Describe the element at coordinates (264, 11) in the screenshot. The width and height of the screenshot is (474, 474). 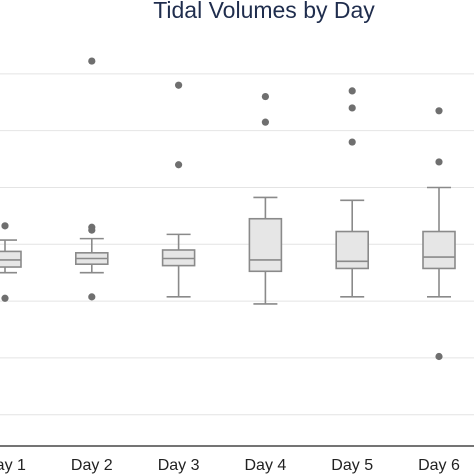
I see `chart-title: Tidal Volumes by Day` at that location.